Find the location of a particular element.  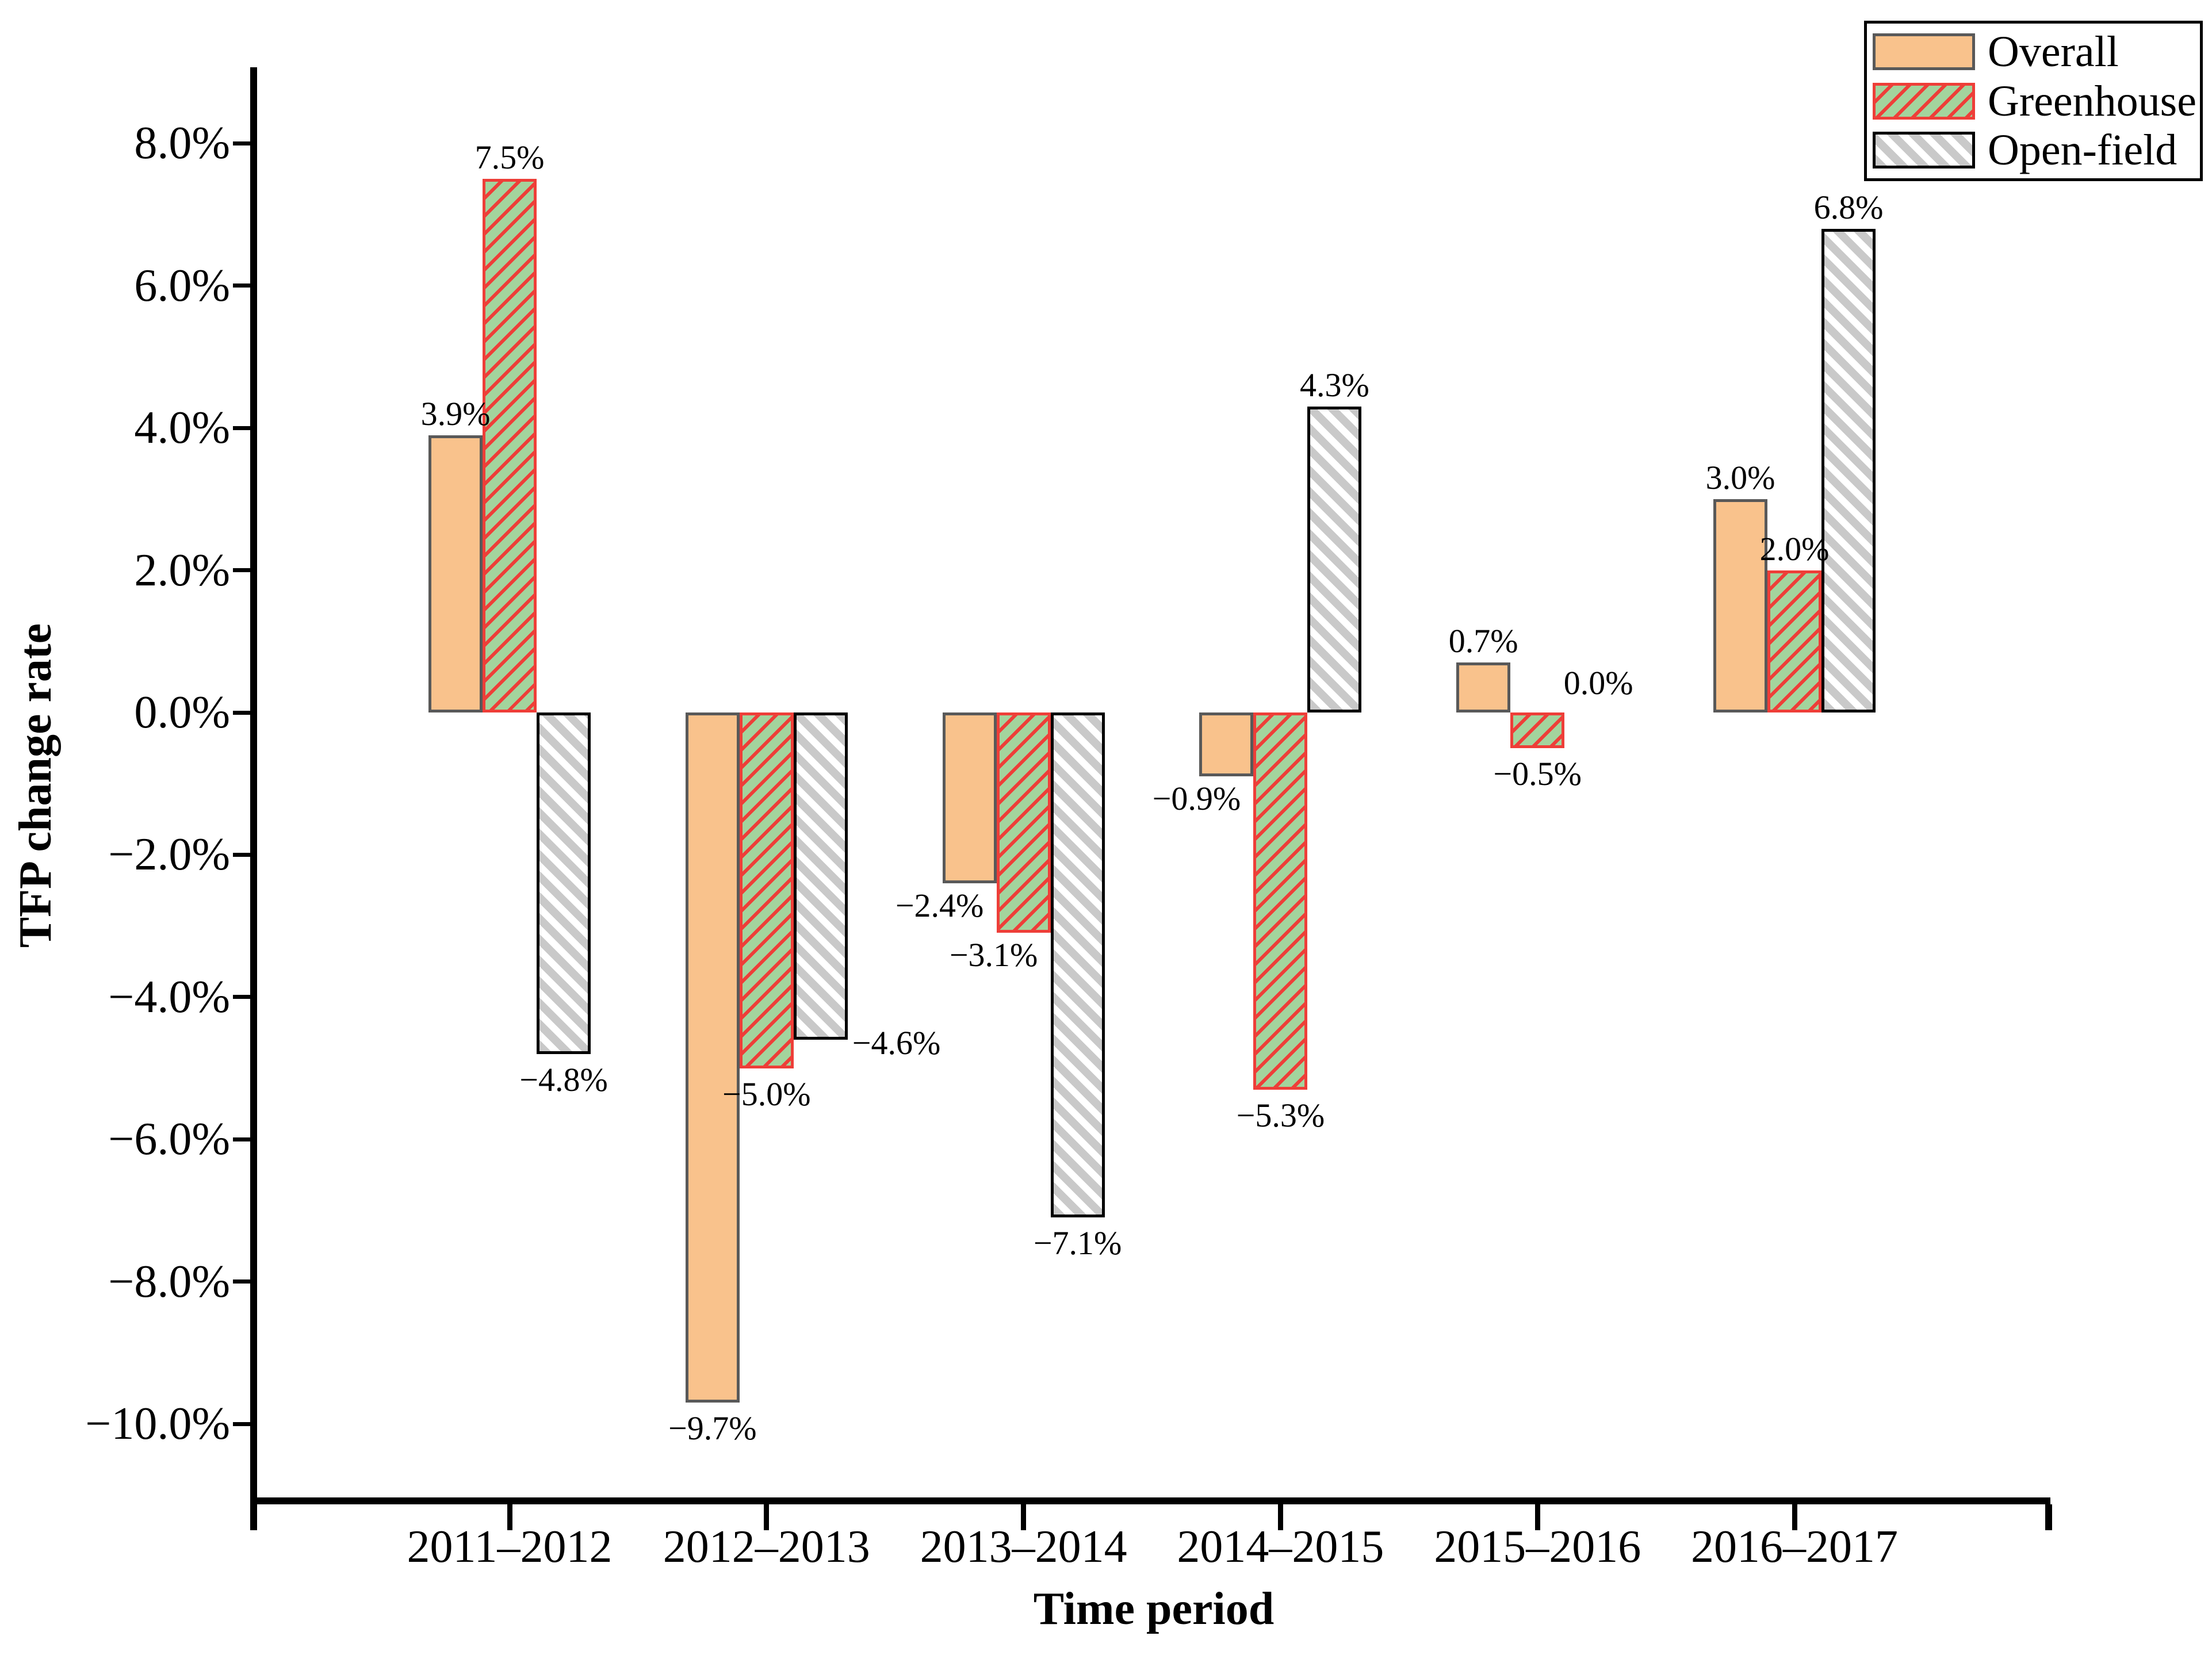

legend-swatch-openfield is located at coordinates (1924, 150).